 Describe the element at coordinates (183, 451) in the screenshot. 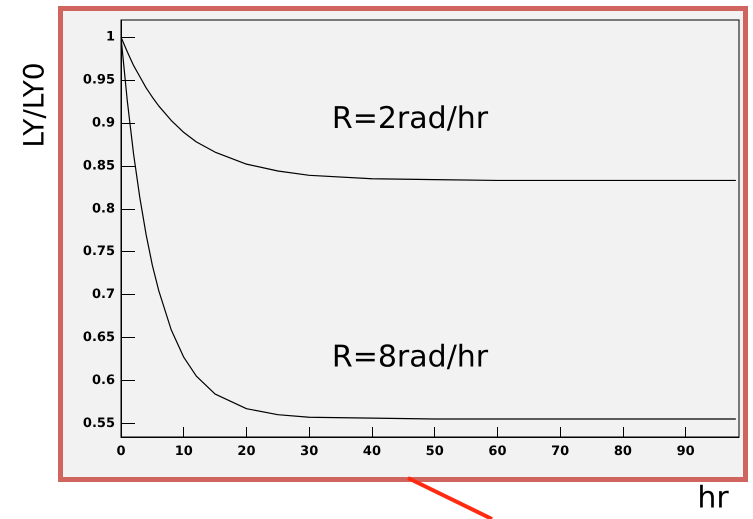

I see `x-tick-label: 10` at that location.